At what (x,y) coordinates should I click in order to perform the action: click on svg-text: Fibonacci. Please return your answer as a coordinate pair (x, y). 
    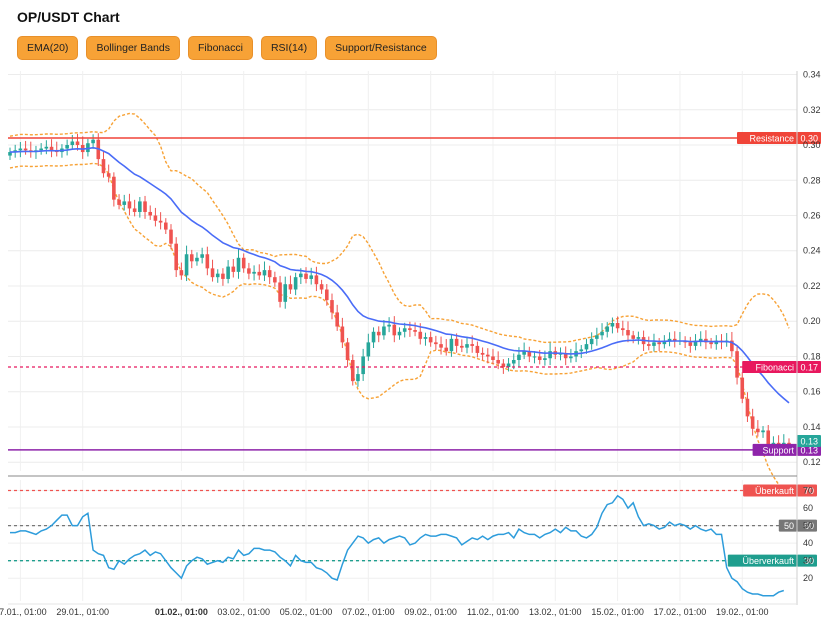
    Looking at the image, I should click on (774, 368).